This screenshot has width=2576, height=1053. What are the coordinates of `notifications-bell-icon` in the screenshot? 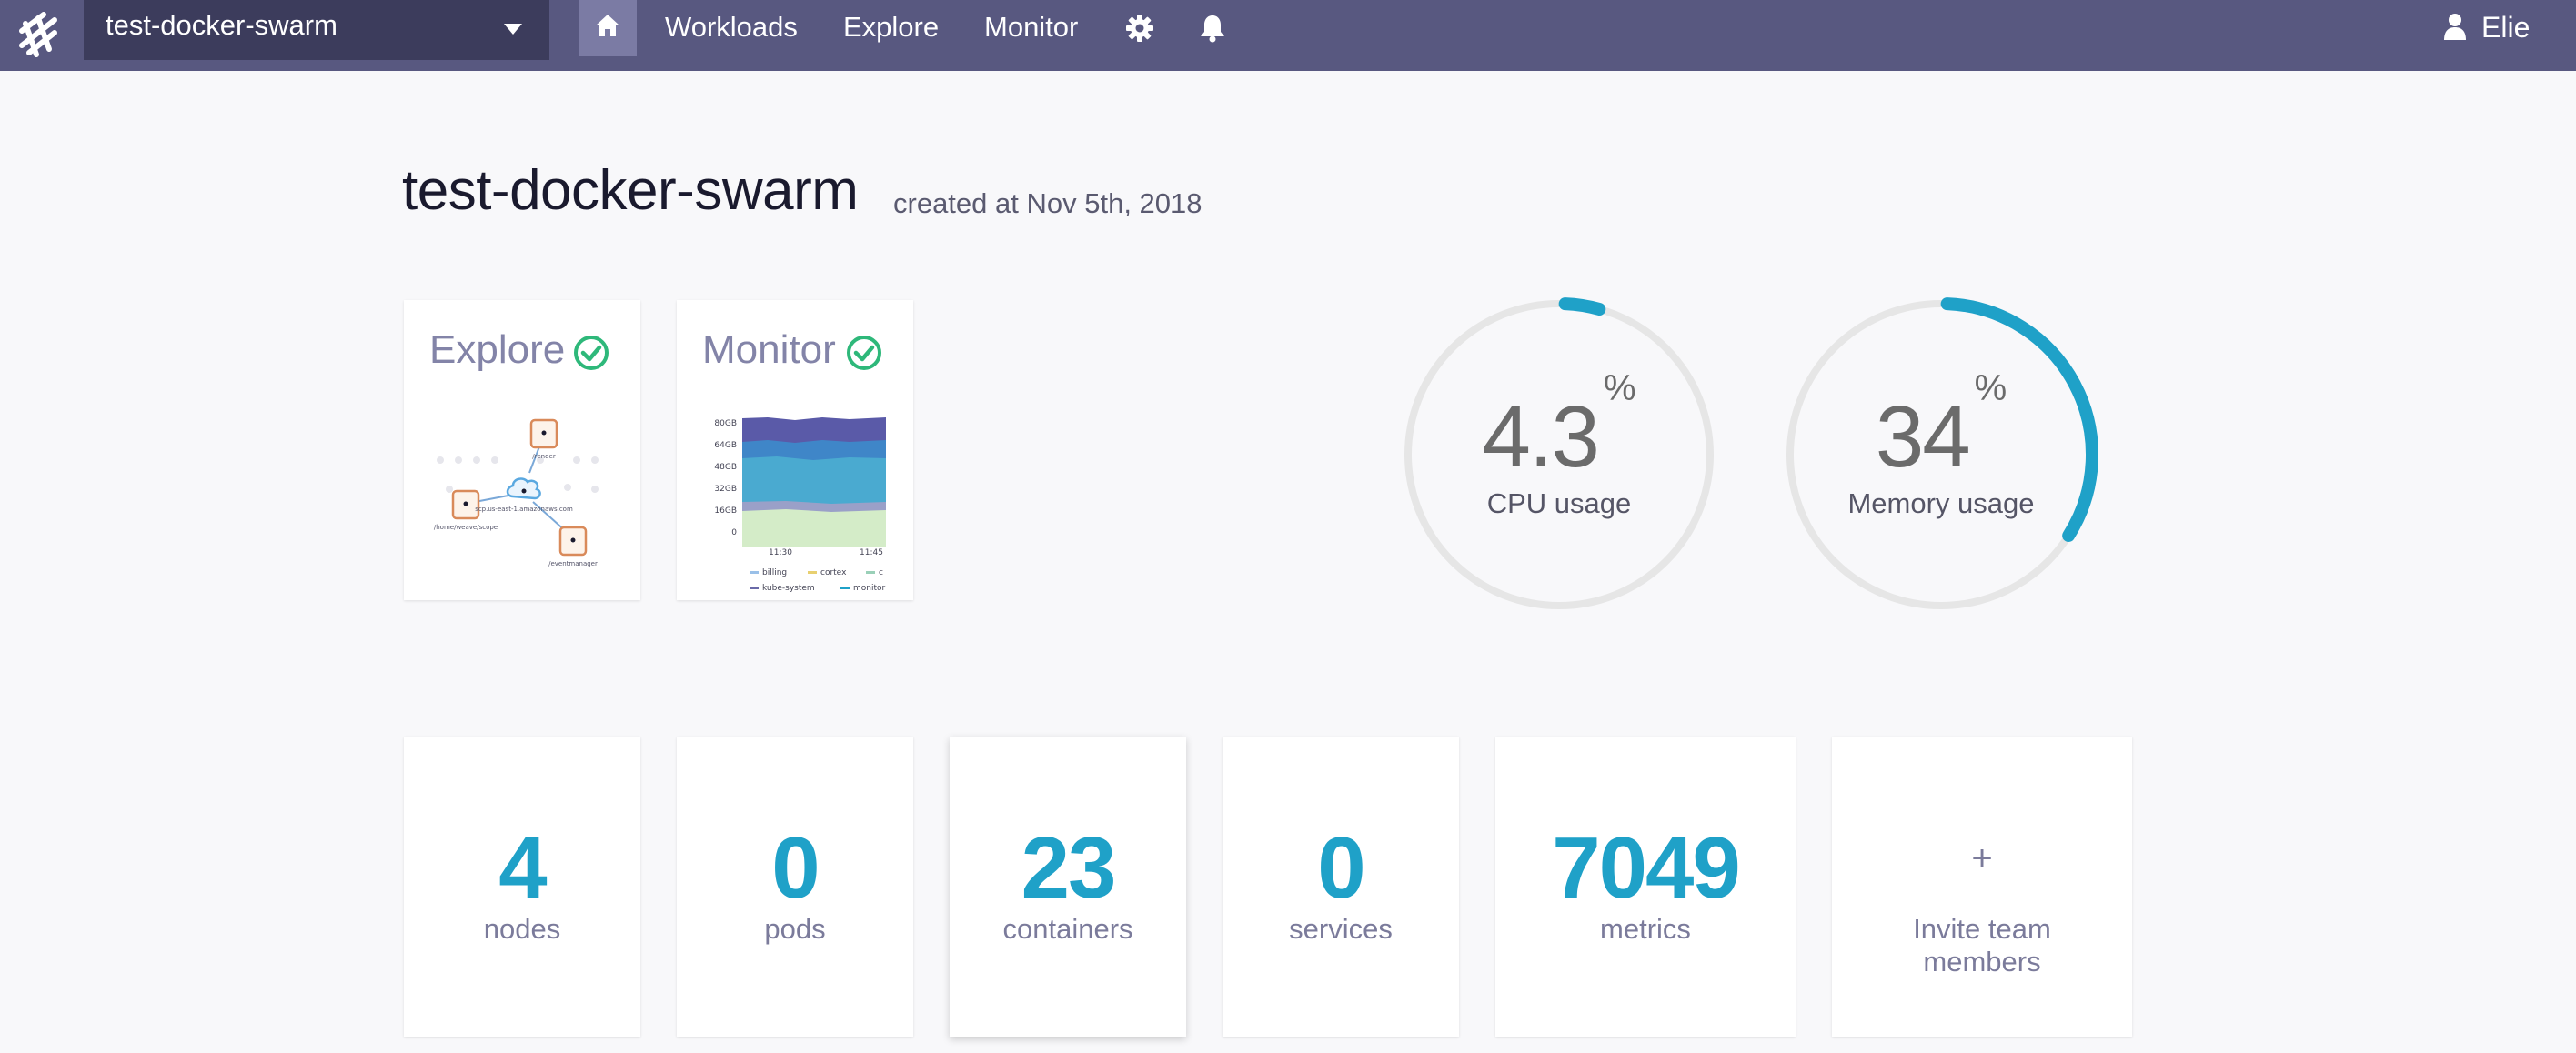 It's located at (1212, 28).